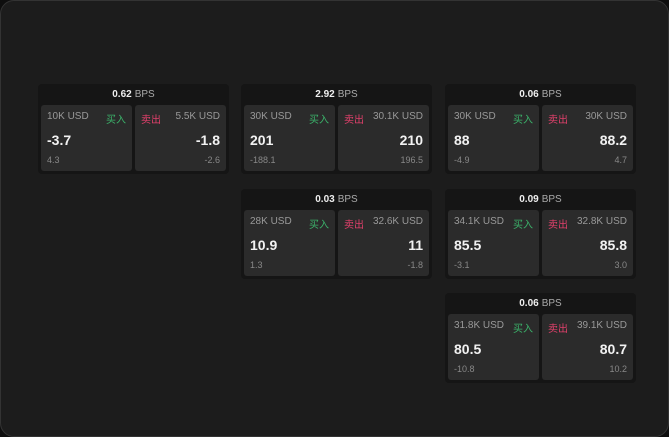  I want to click on bid-price: -3.7, so click(59, 140).